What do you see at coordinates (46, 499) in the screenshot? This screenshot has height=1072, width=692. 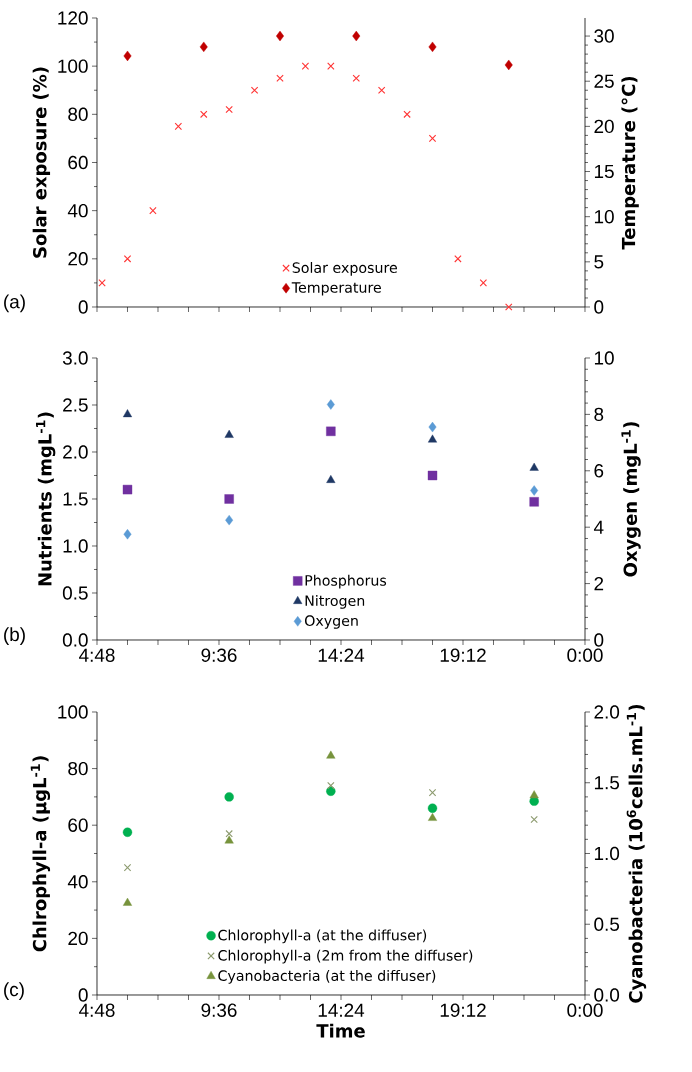 I see `y-axis-title: Nutrients (mgL$^{-1}$)` at bounding box center [46, 499].